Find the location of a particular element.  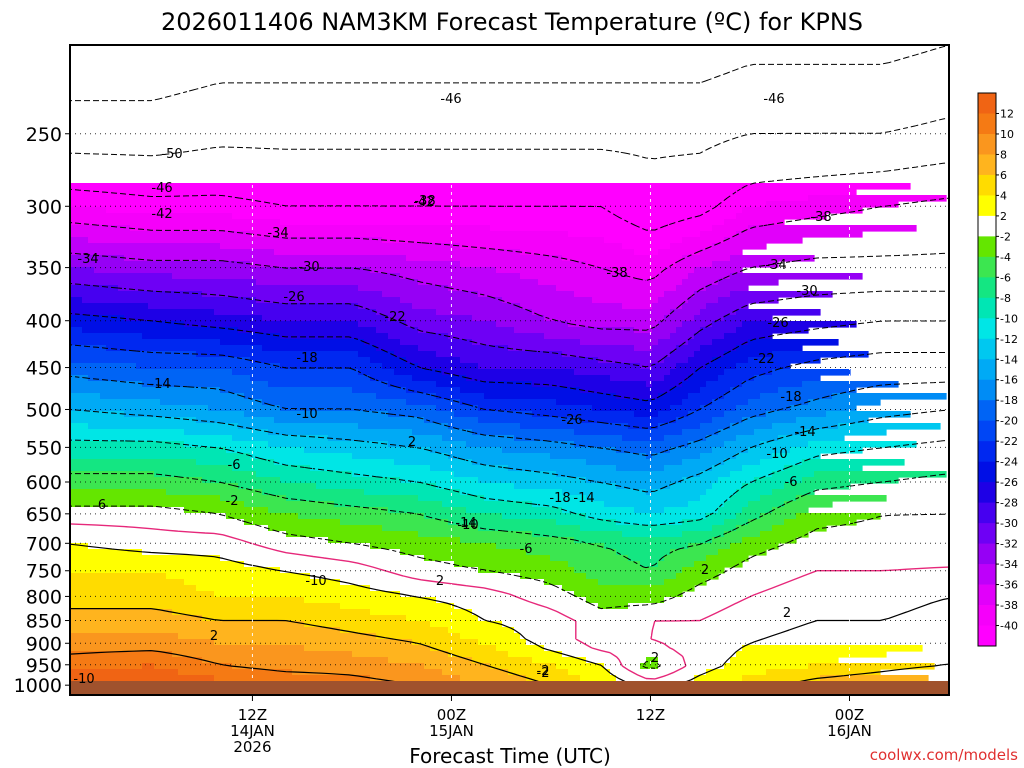

contour-label: -2 is located at coordinates (232, 501).